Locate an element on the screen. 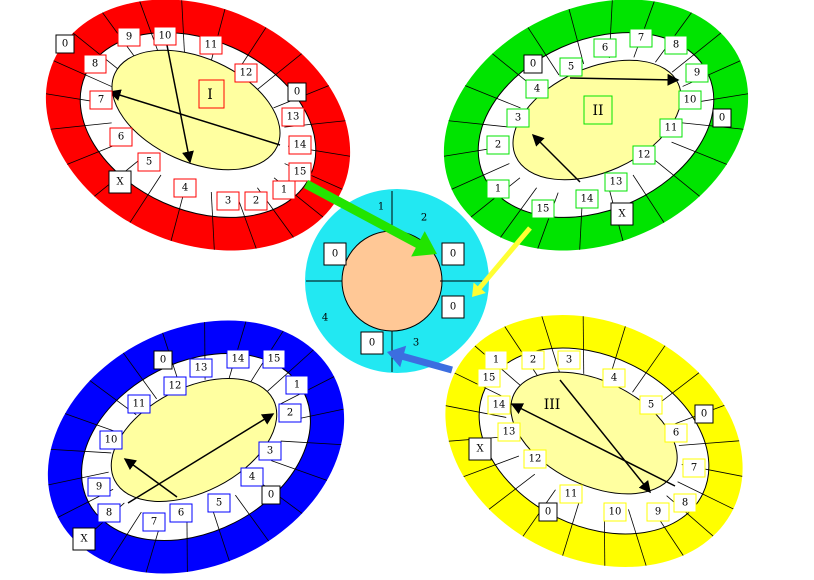 The height and width of the screenshot is (580, 814). lobe-divider is located at coordinates (583, 345).